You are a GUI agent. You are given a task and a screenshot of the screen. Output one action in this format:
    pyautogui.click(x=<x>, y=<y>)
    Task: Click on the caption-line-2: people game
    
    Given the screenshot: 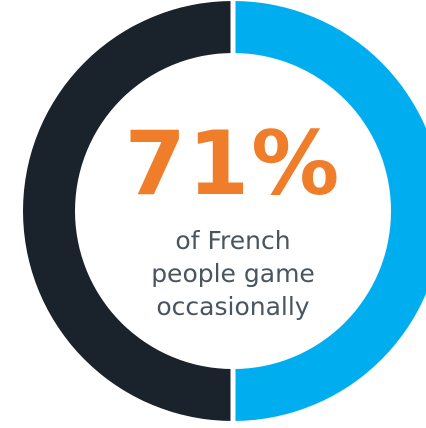 What is the action you would take?
    pyautogui.click(x=233, y=273)
    